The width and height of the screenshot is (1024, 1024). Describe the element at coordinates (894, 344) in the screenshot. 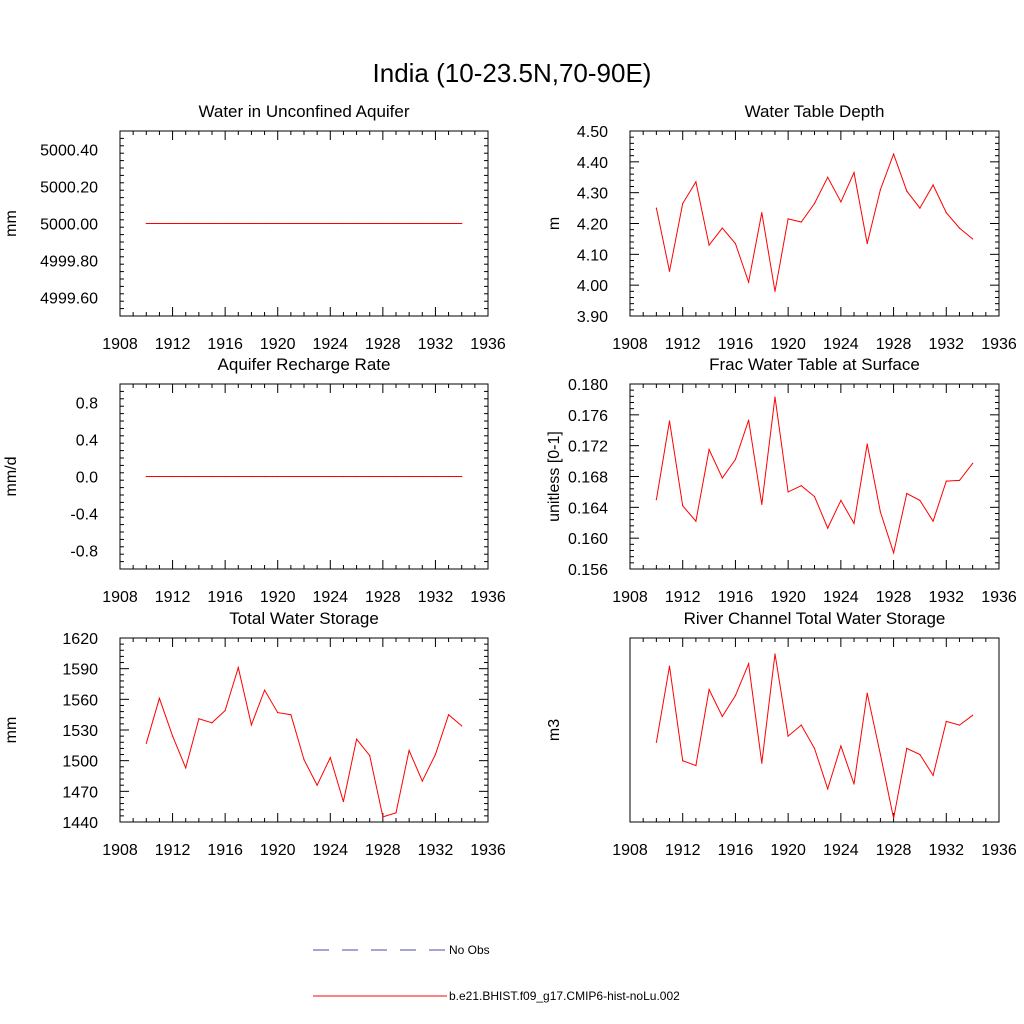

I see `x-tick-label: 1928` at that location.